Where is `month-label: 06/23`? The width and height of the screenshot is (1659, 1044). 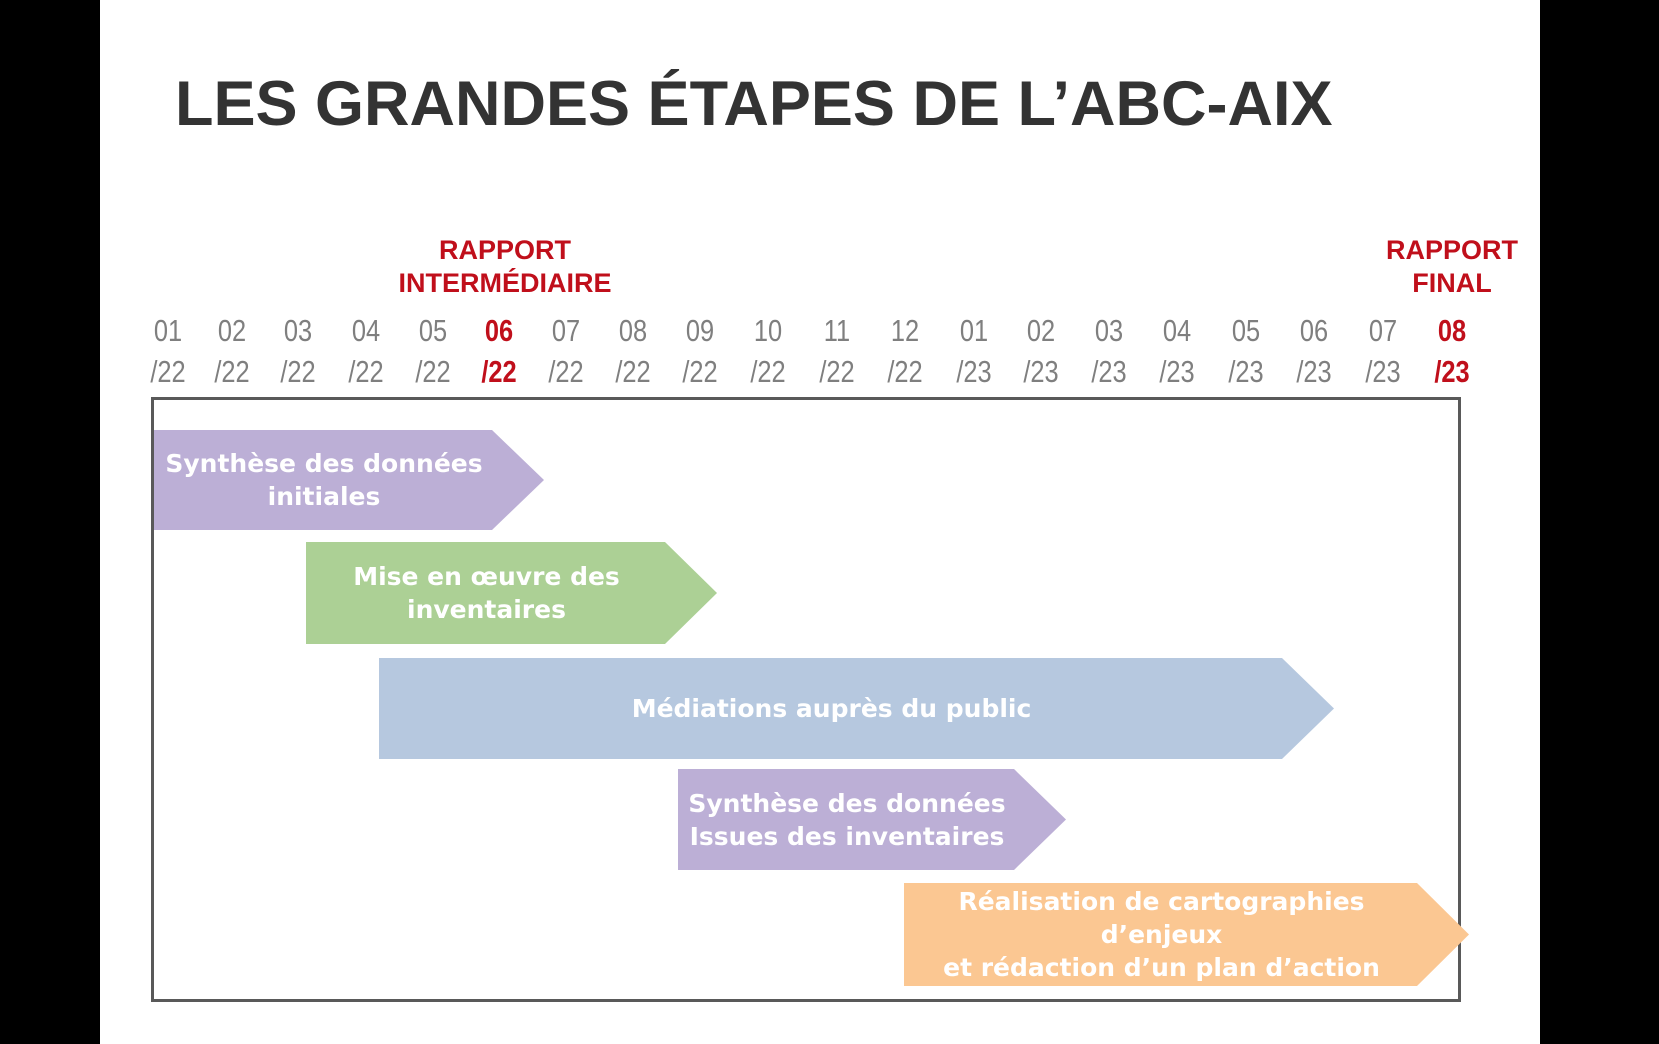 month-label: 06/23 is located at coordinates (1313, 351).